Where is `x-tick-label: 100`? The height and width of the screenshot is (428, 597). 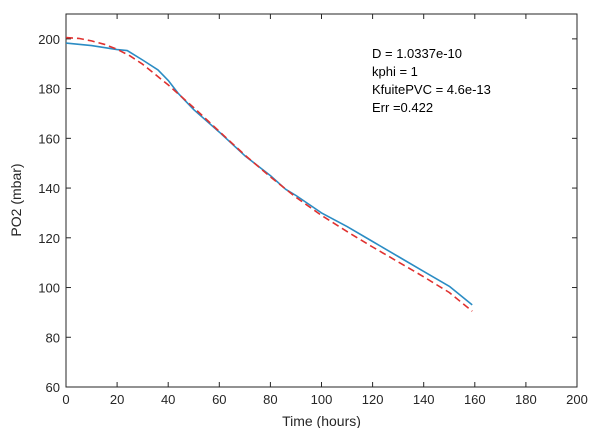
x-tick-label: 100 is located at coordinates (322, 399).